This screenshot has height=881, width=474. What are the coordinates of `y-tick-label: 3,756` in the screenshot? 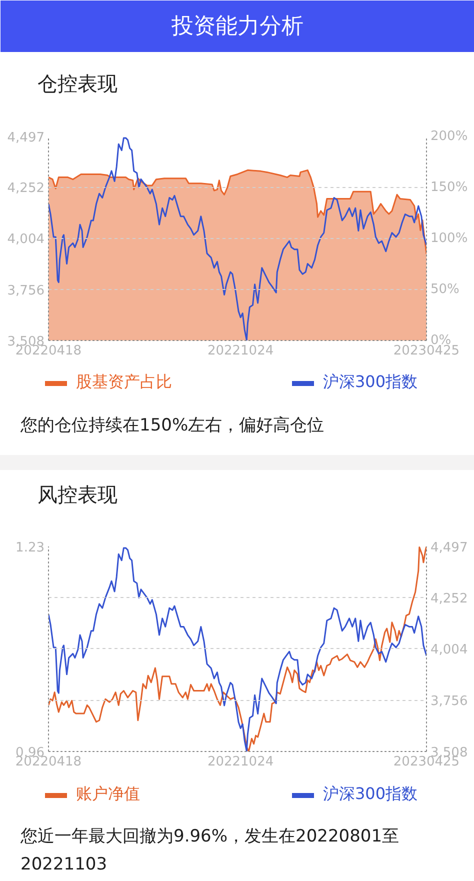 It's located at (25, 290).